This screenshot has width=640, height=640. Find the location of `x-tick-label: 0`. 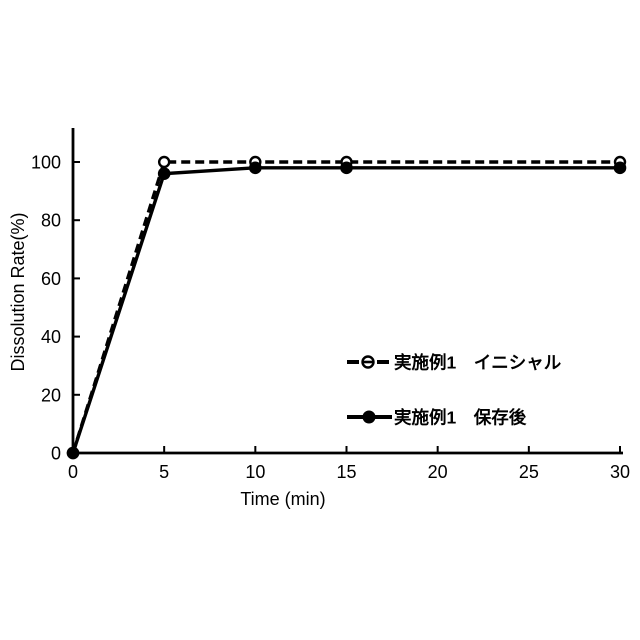

x-tick-label: 0 is located at coordinates (73, 472).